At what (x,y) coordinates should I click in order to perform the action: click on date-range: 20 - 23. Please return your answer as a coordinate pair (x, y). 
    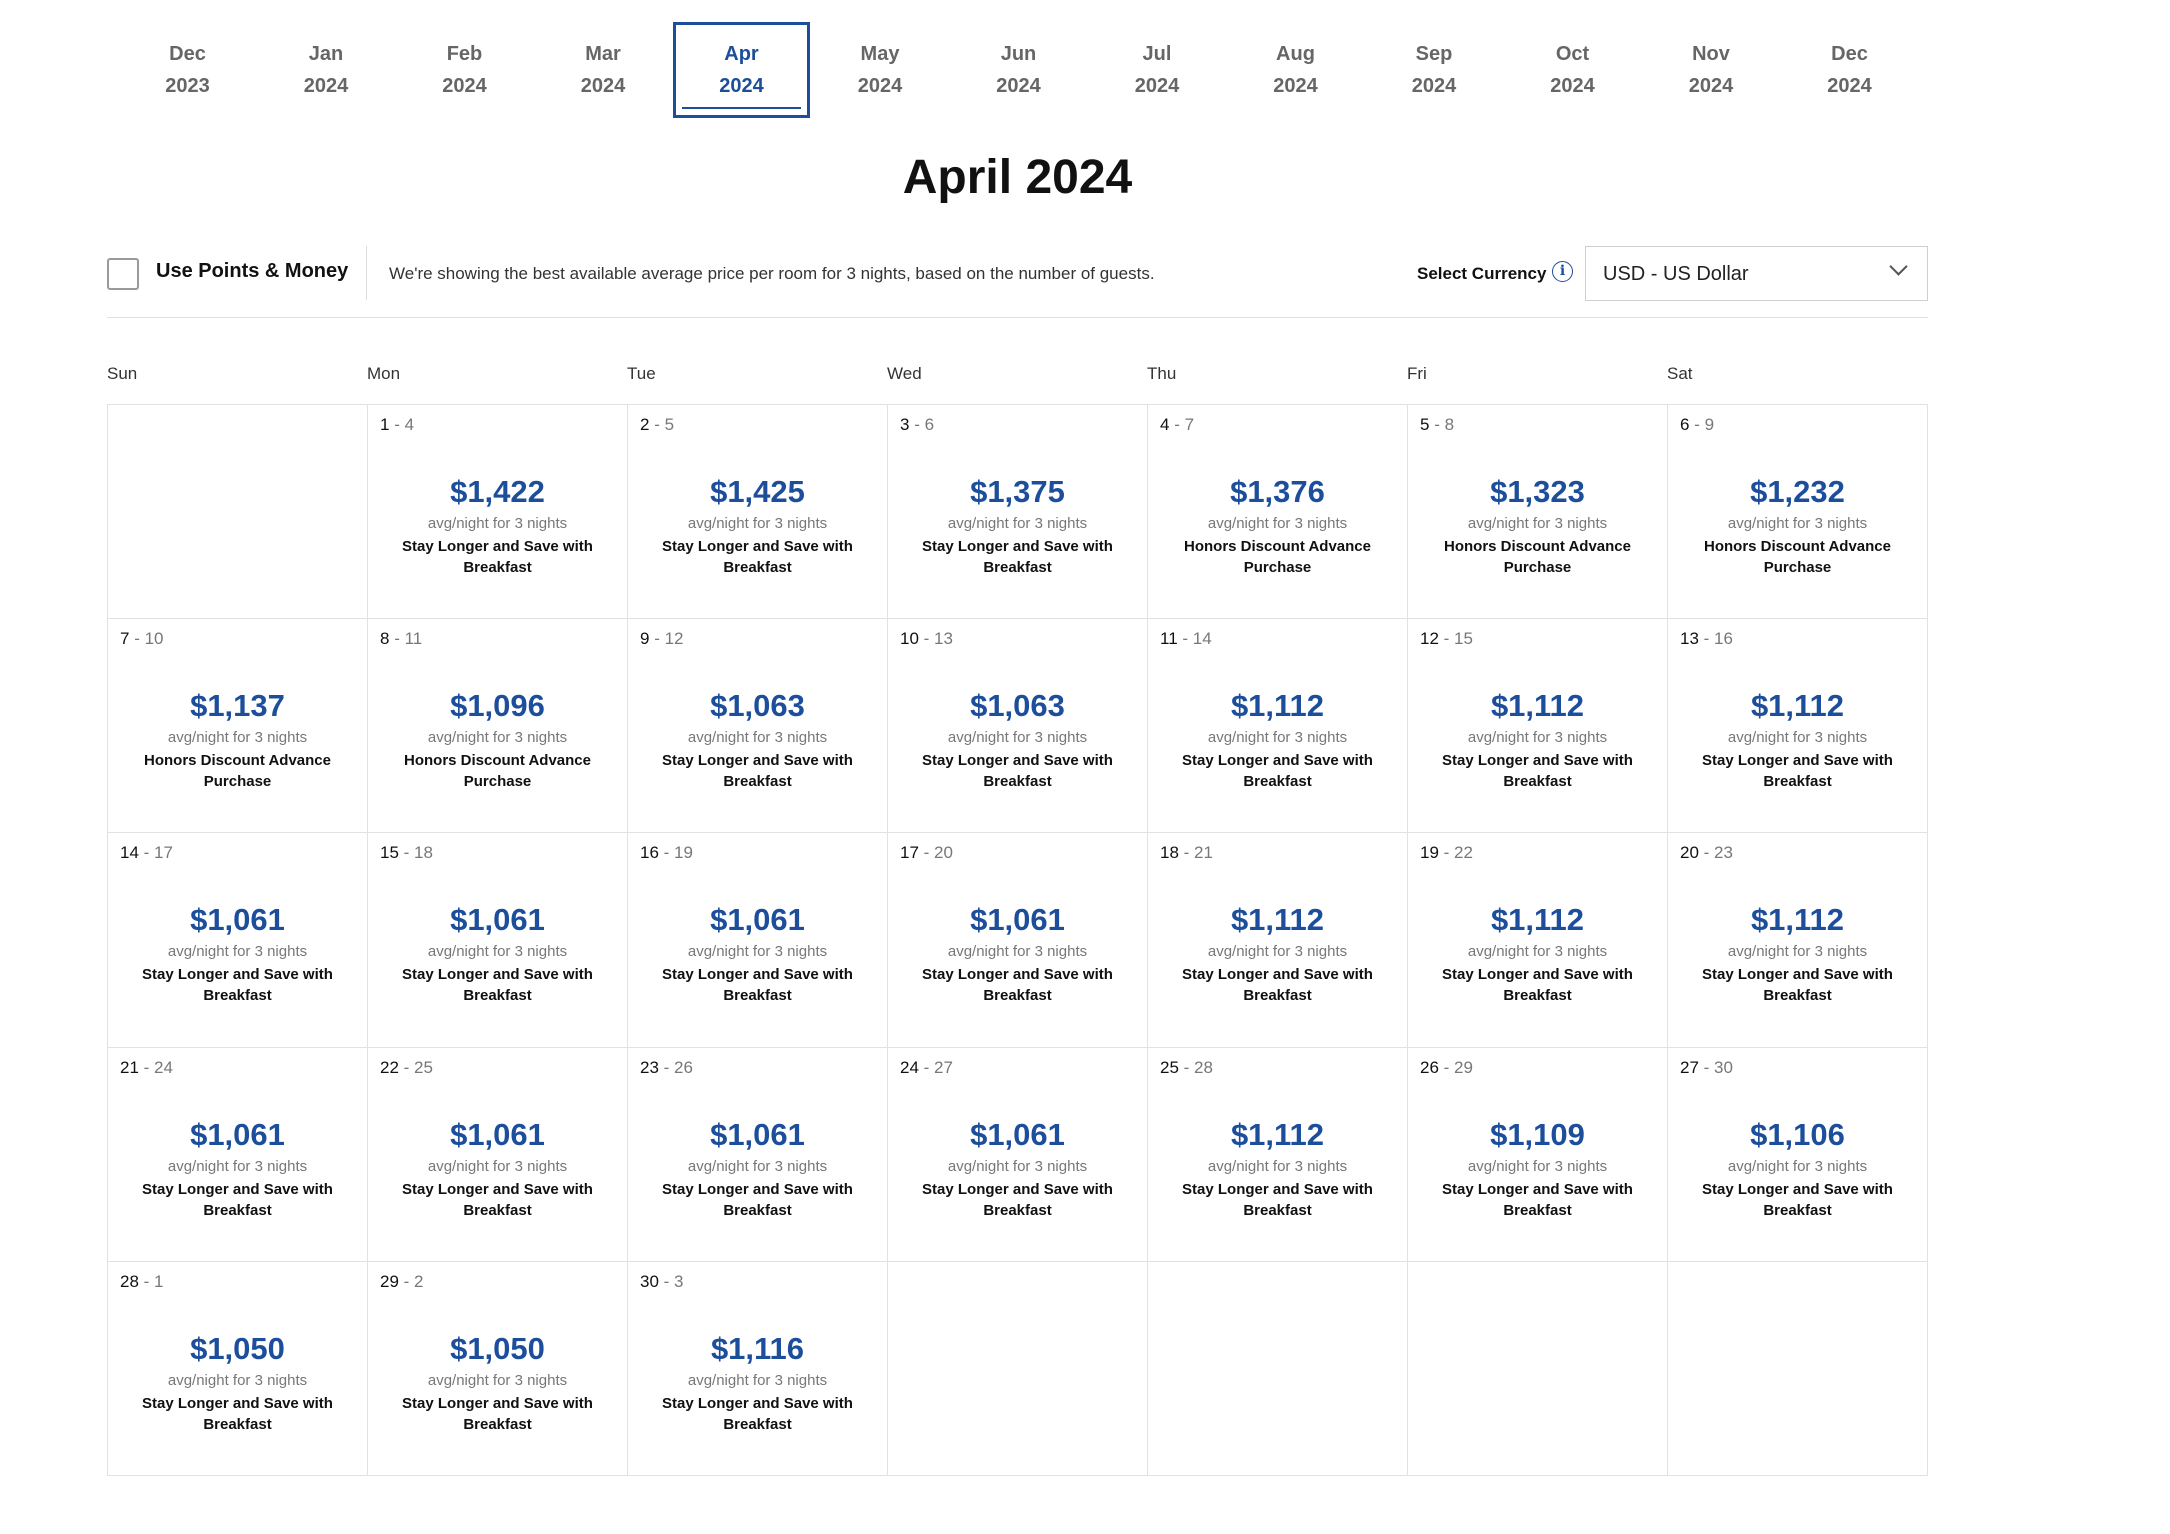
    Looking at the image, I should click on (1706, 853).